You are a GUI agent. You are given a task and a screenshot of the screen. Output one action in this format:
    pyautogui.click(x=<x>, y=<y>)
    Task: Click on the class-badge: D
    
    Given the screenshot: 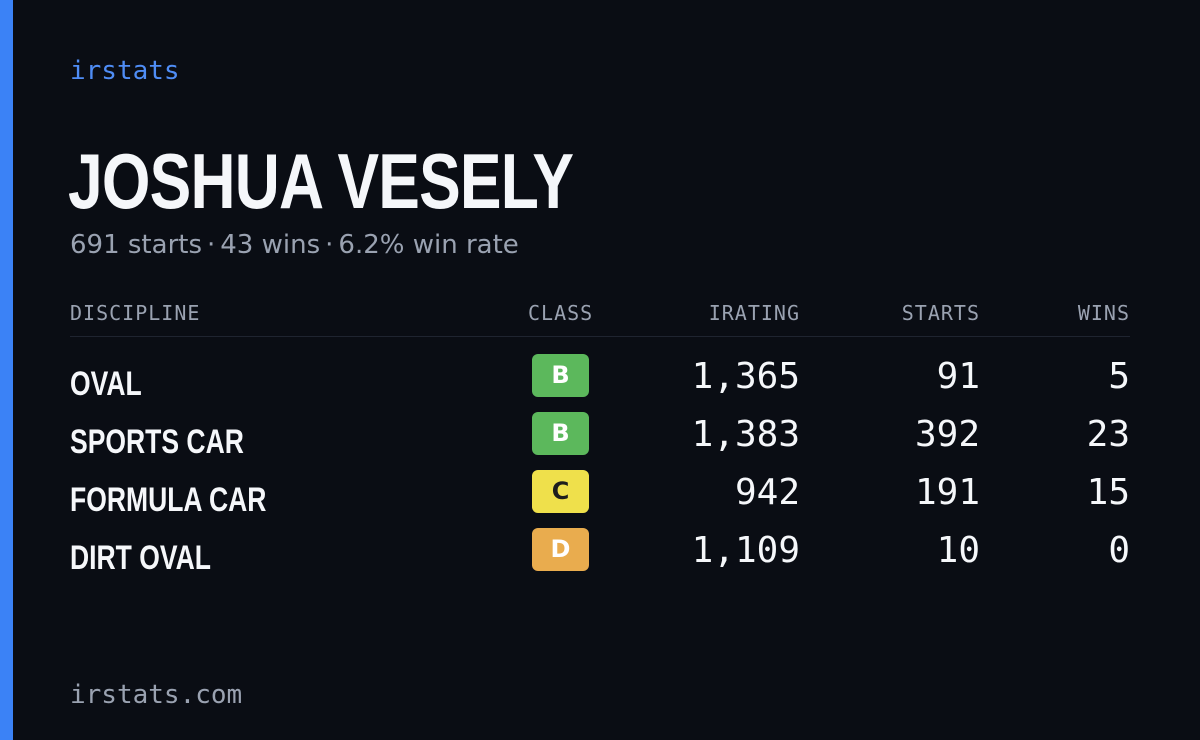 What is the action you would take?
    pyautogui.click(x=560, y=549)
    